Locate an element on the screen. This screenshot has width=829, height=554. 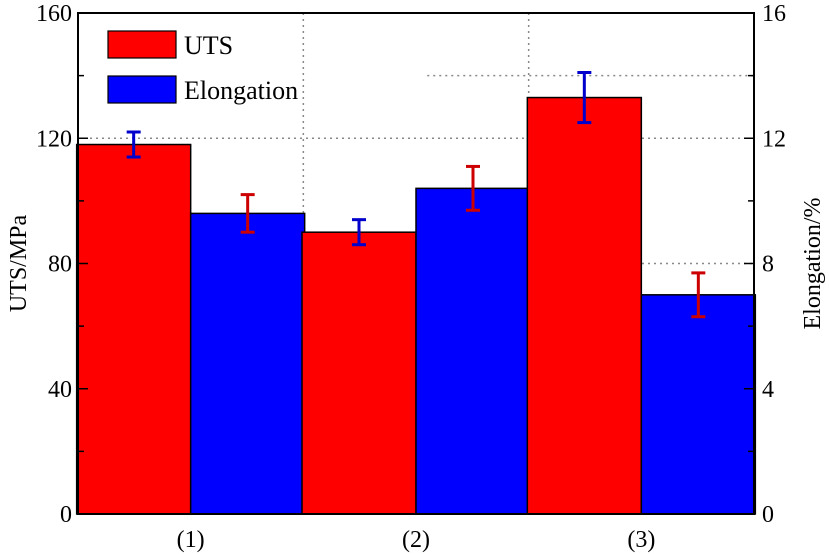
legend-item-elongation: Elongation is located at coordinates (202, 90).